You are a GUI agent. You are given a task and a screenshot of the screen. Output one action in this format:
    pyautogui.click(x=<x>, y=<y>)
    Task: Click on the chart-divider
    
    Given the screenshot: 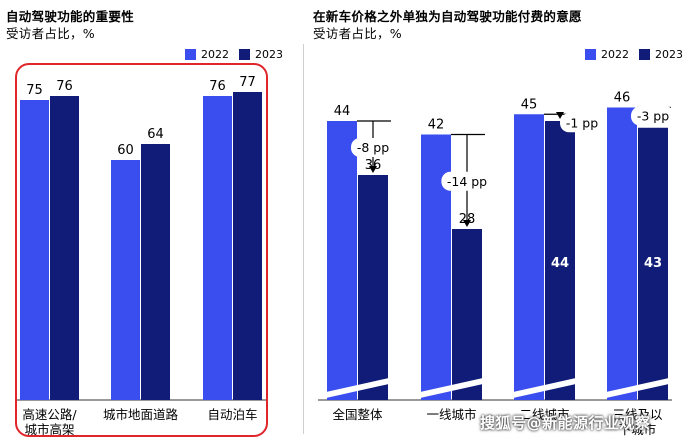 What is the action you would take?
    pyautogui.click(x=303, y=239)
    